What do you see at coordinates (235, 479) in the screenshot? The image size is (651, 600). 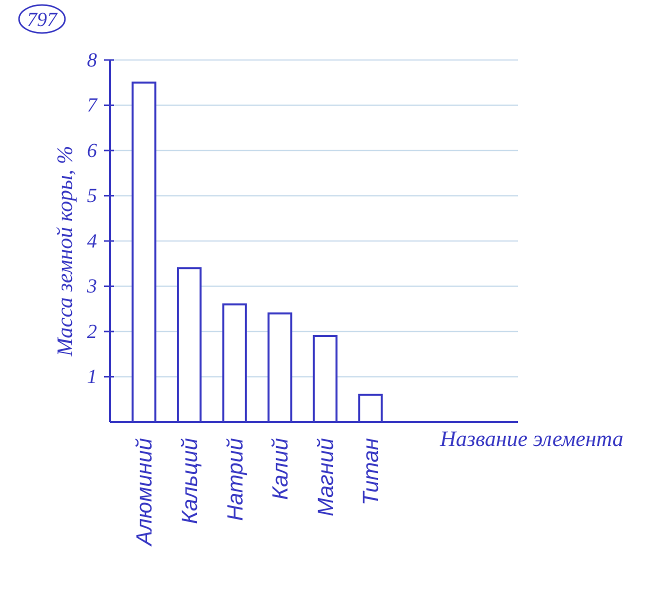 I see `x-tick-label: Натрий` at bounding box center [235, 479].